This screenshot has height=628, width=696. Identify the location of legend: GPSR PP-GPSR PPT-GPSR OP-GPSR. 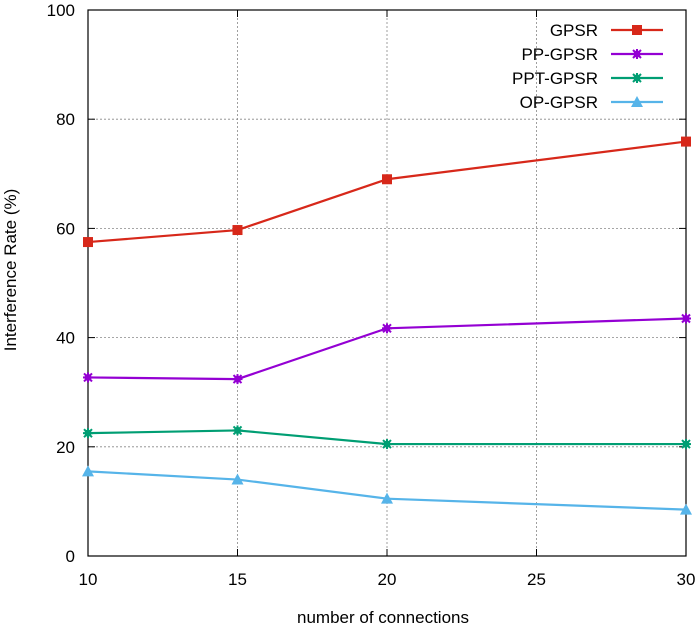
(587, 66).